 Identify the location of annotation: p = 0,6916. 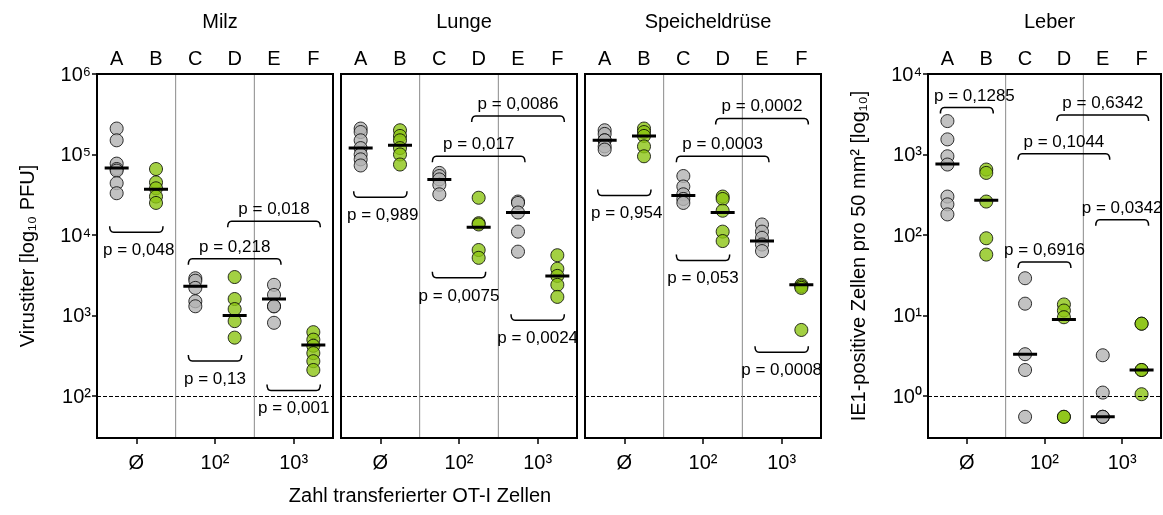
(1044, 250).